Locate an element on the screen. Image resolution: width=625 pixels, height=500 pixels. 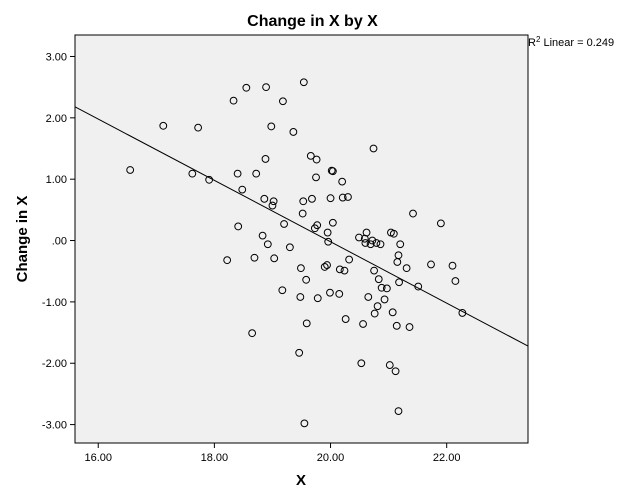
x-axis-label: X is located at coordinates (301, 480).